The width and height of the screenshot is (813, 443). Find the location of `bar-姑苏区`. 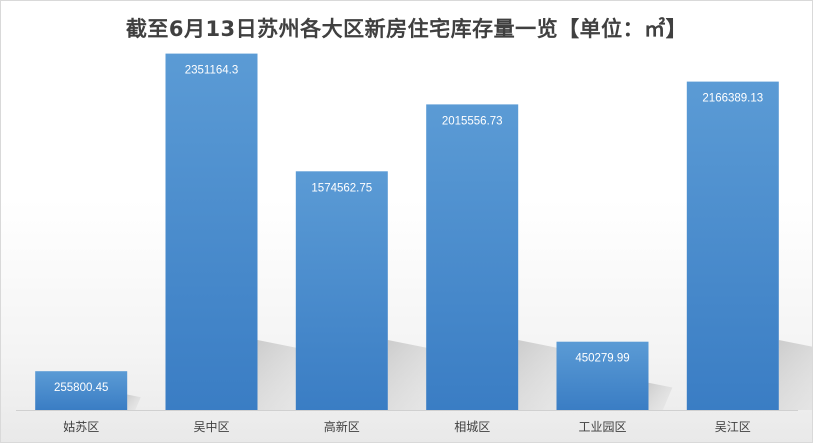

bar-姑苏区 is located at coordinates (81, 390).